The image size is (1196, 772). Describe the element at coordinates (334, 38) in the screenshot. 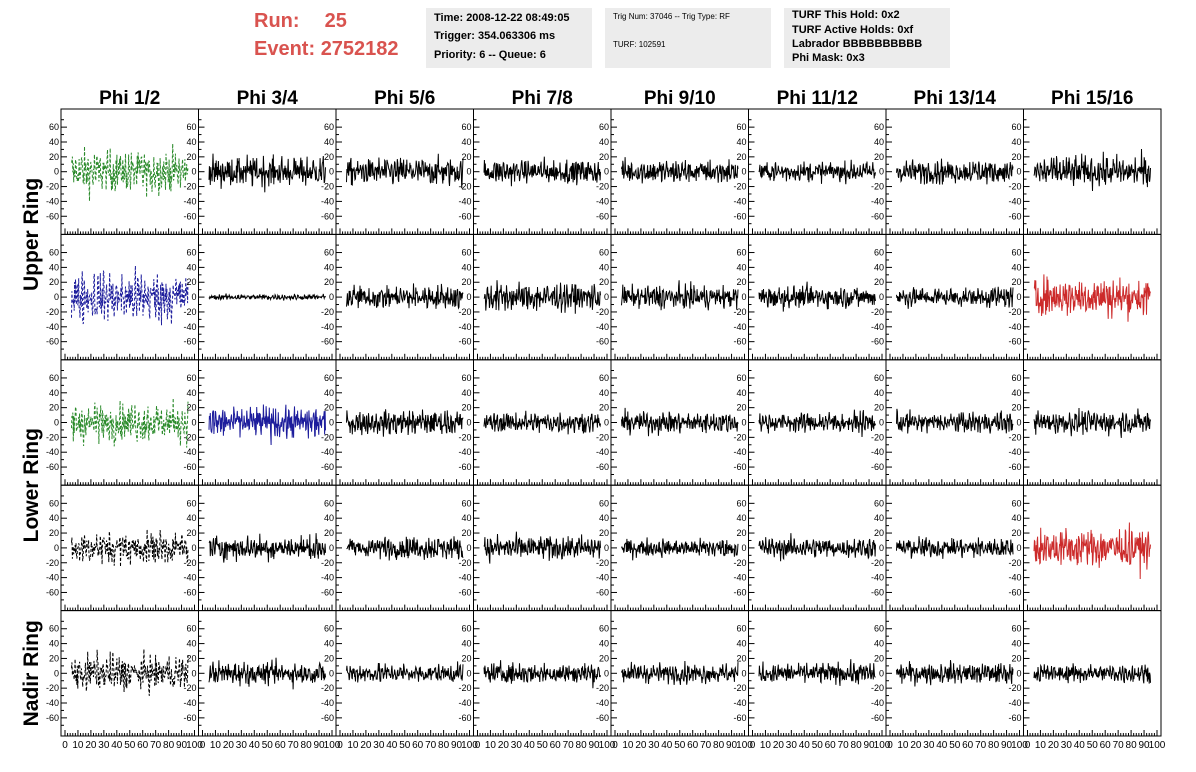

I see `run-event-box: Run: 25 Event: 2752182` at that location.